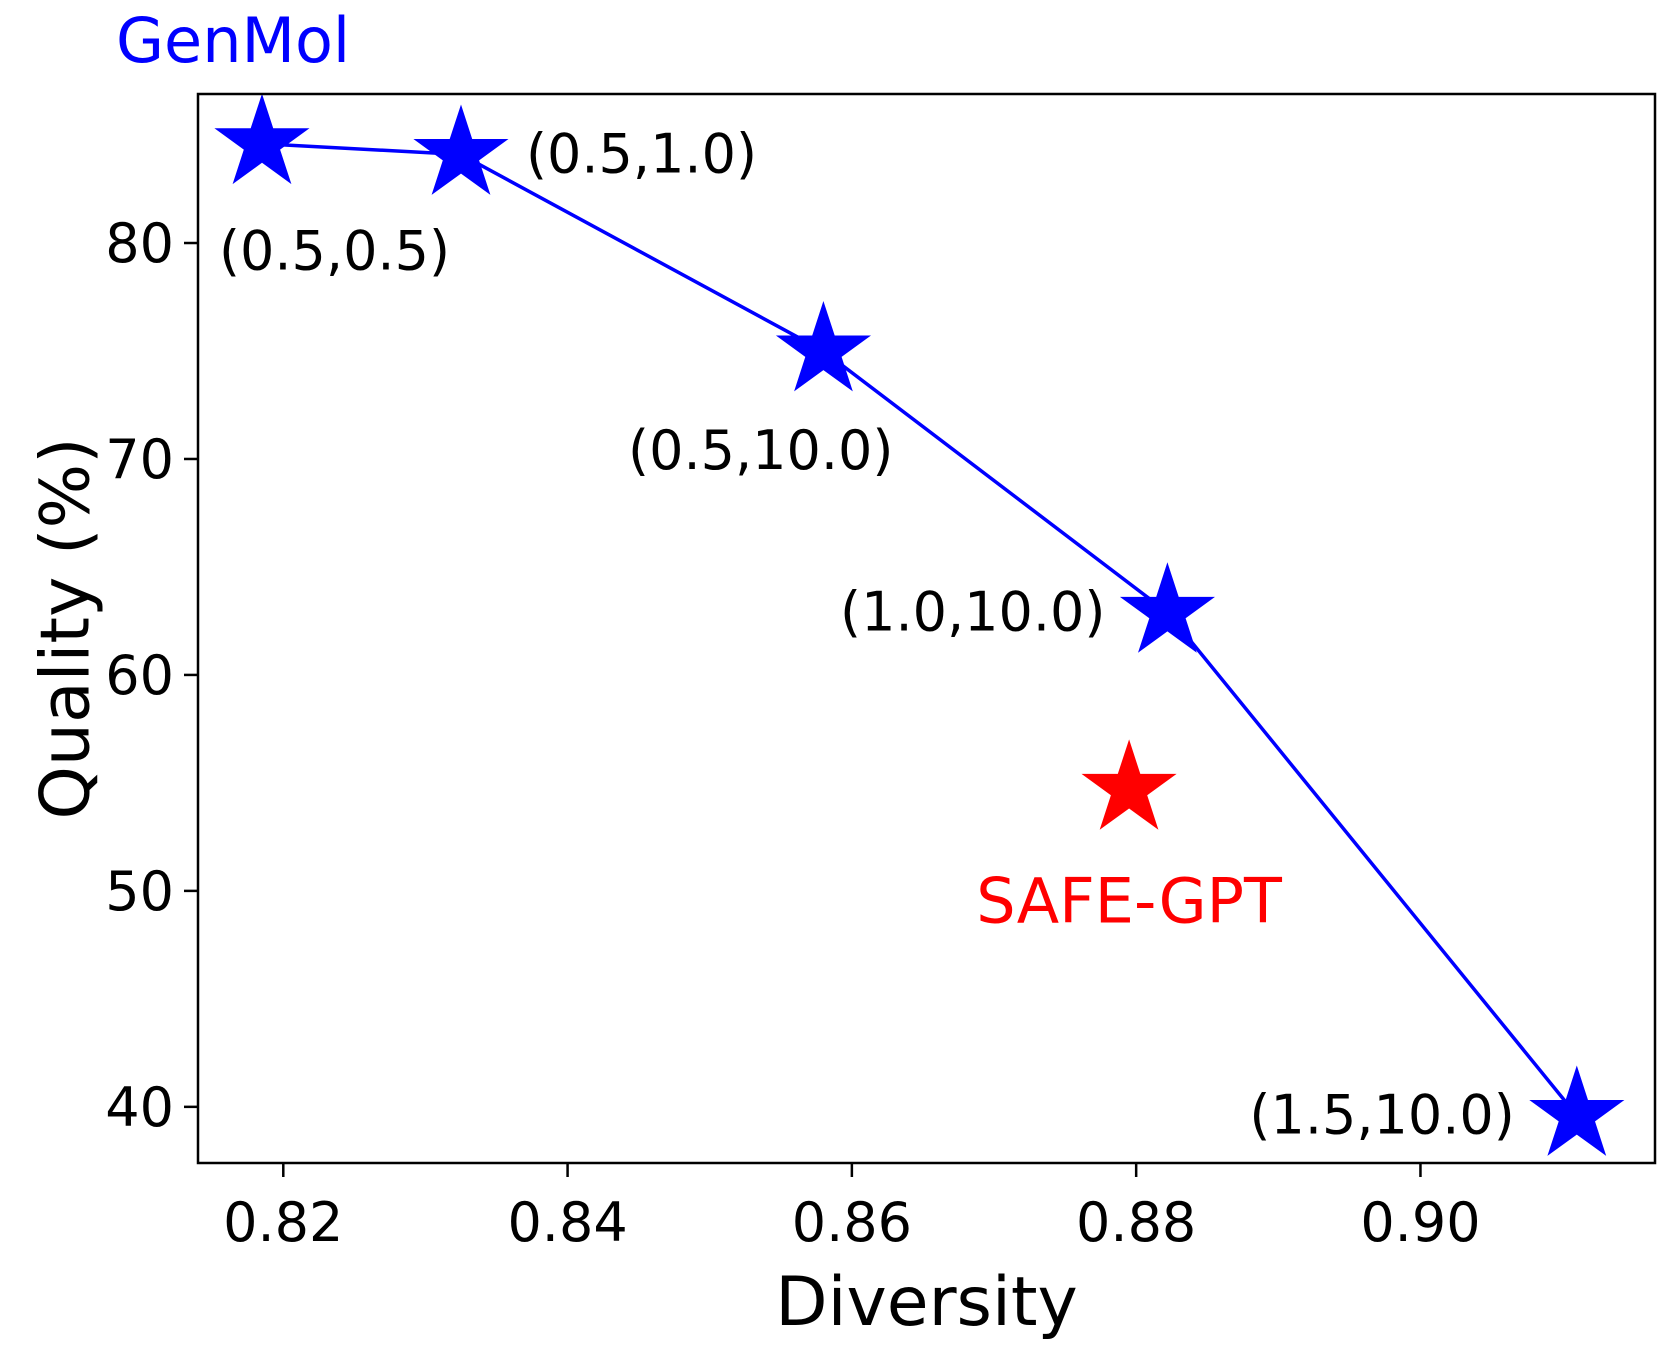 This screenshot has width=1661, height=1345. Describe the element at coordinates (1136, 1222) in the screenshot. I see `x-tick-label: 0.88` at that location.